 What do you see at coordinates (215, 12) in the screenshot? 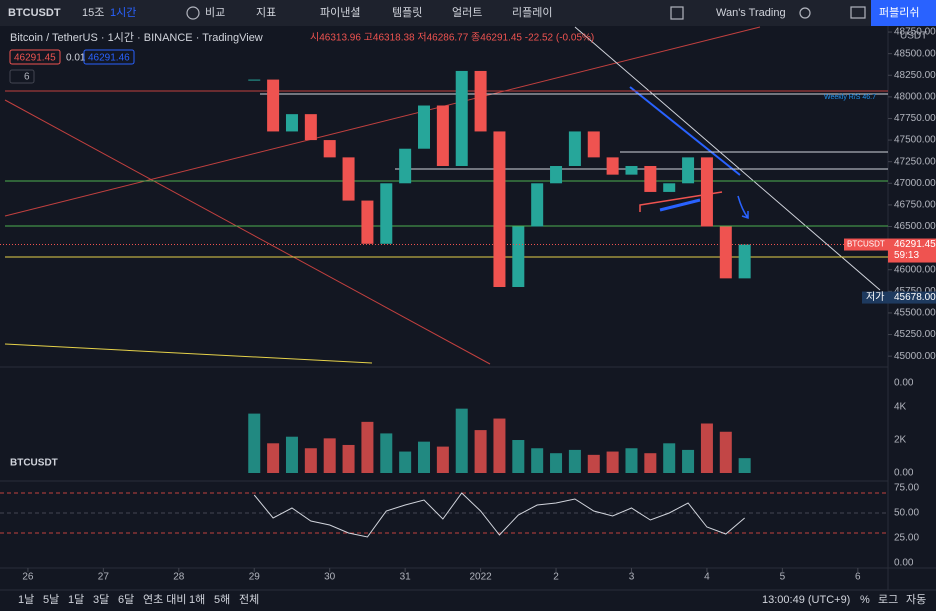
I see `toolbar-item: 비교` at bounding box center [215, 12].